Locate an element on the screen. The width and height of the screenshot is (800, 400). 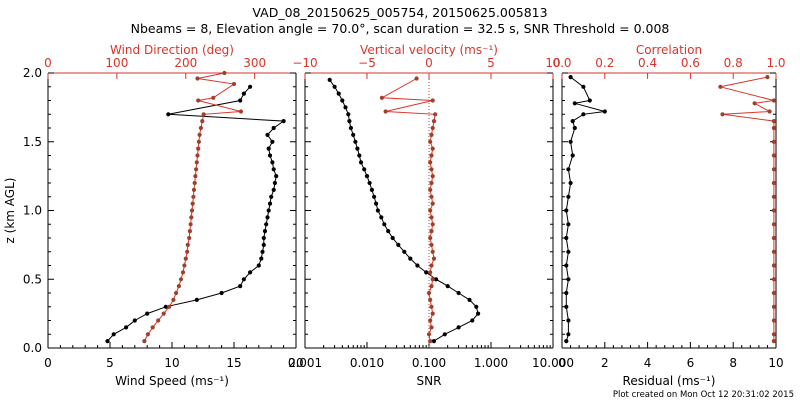
top-tick-label: 0.2 is located at coordinates (604, 63).